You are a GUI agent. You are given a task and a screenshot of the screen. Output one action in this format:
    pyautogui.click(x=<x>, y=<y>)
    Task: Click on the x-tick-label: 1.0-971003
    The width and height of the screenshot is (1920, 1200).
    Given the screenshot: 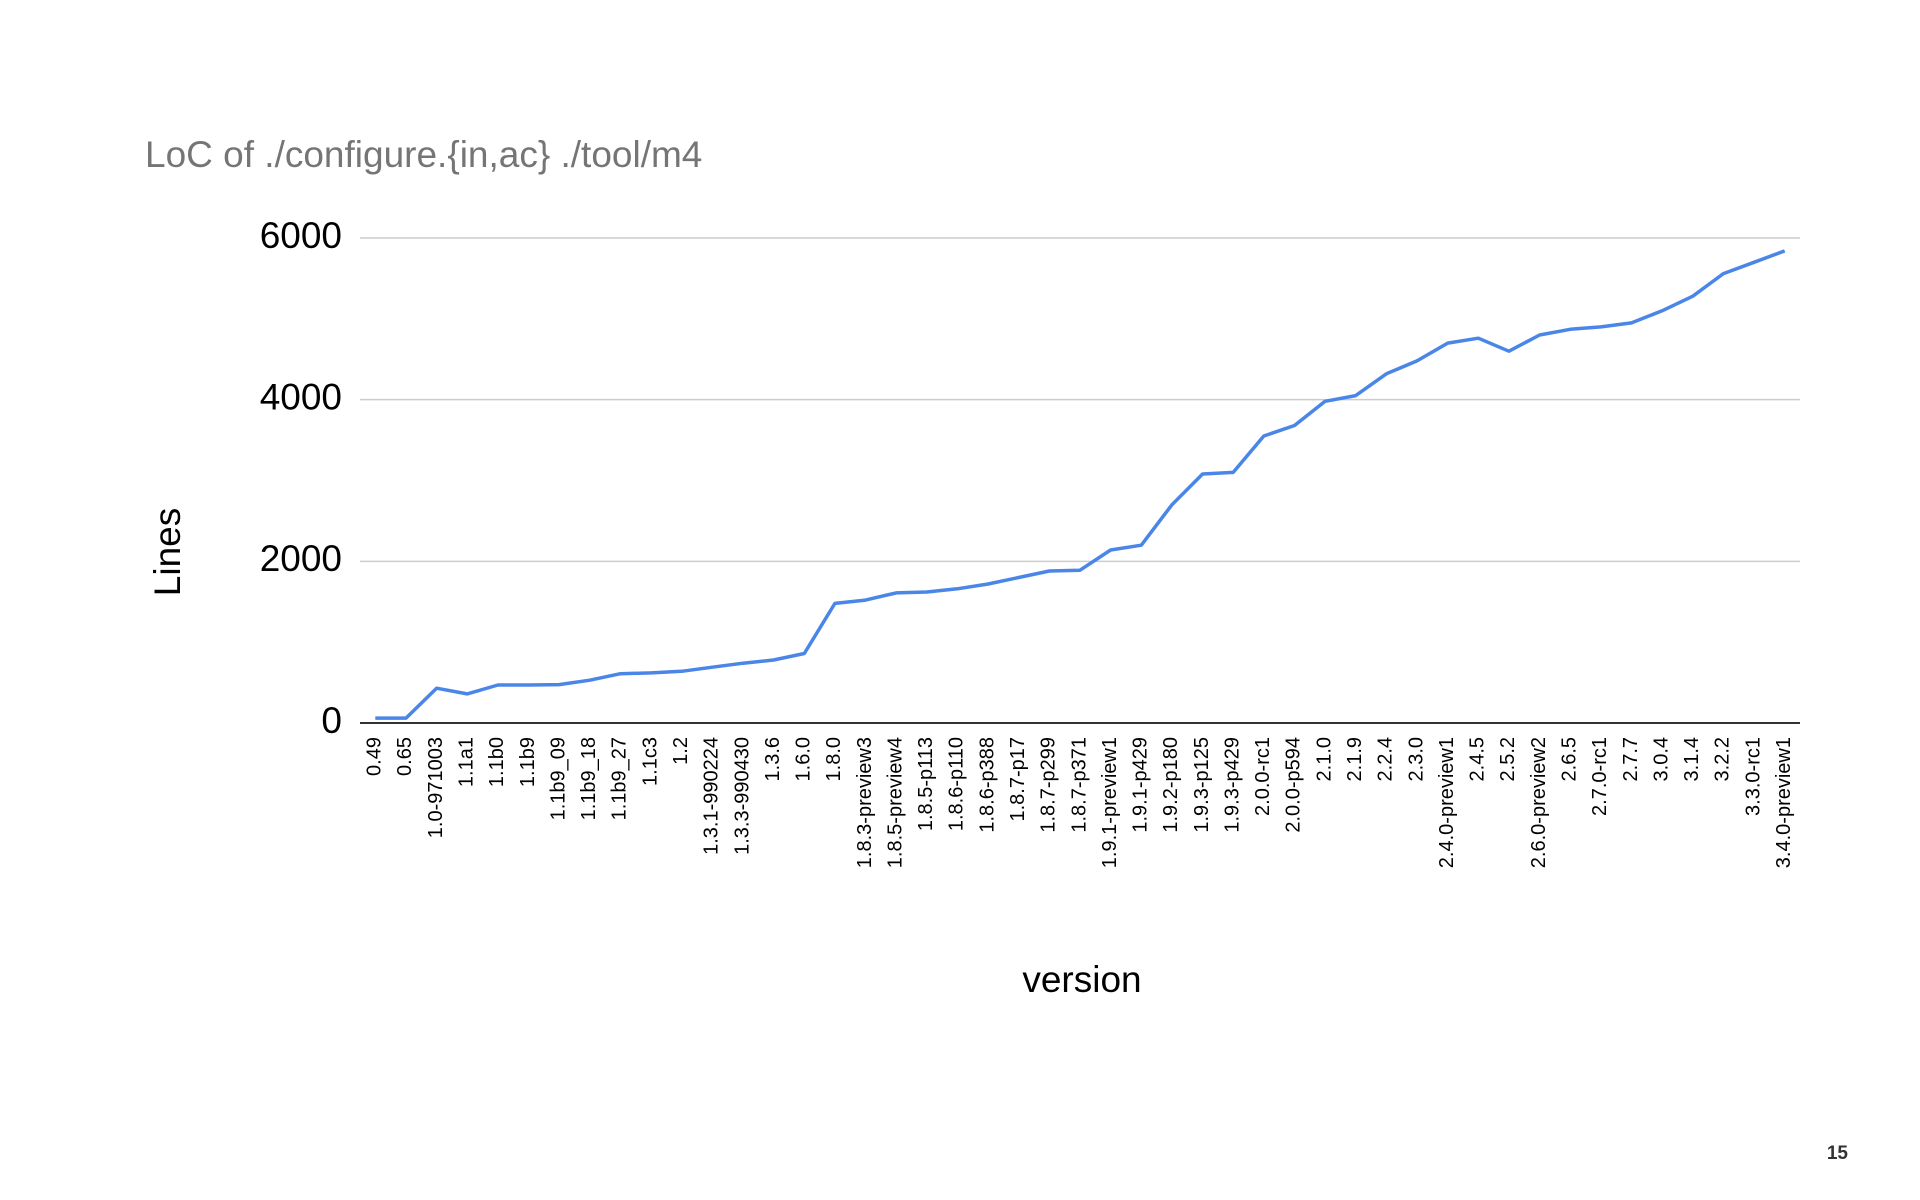 What is the action you would take?
    pyautogui.click(x=436, y=787)
    